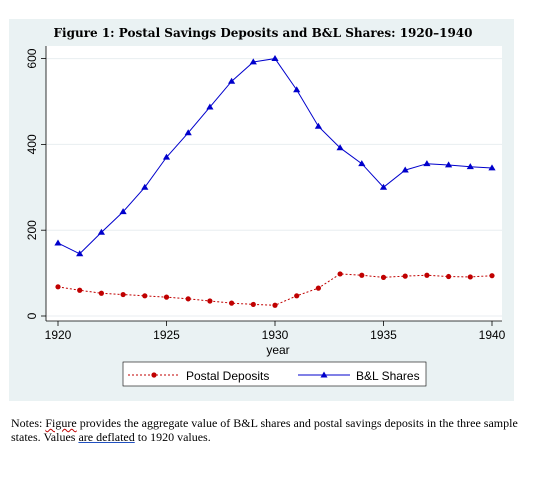 Image resolution: width=534 pixels, height=479 pixels. I want to click on y-tick-label: 400, so click(32, 144).